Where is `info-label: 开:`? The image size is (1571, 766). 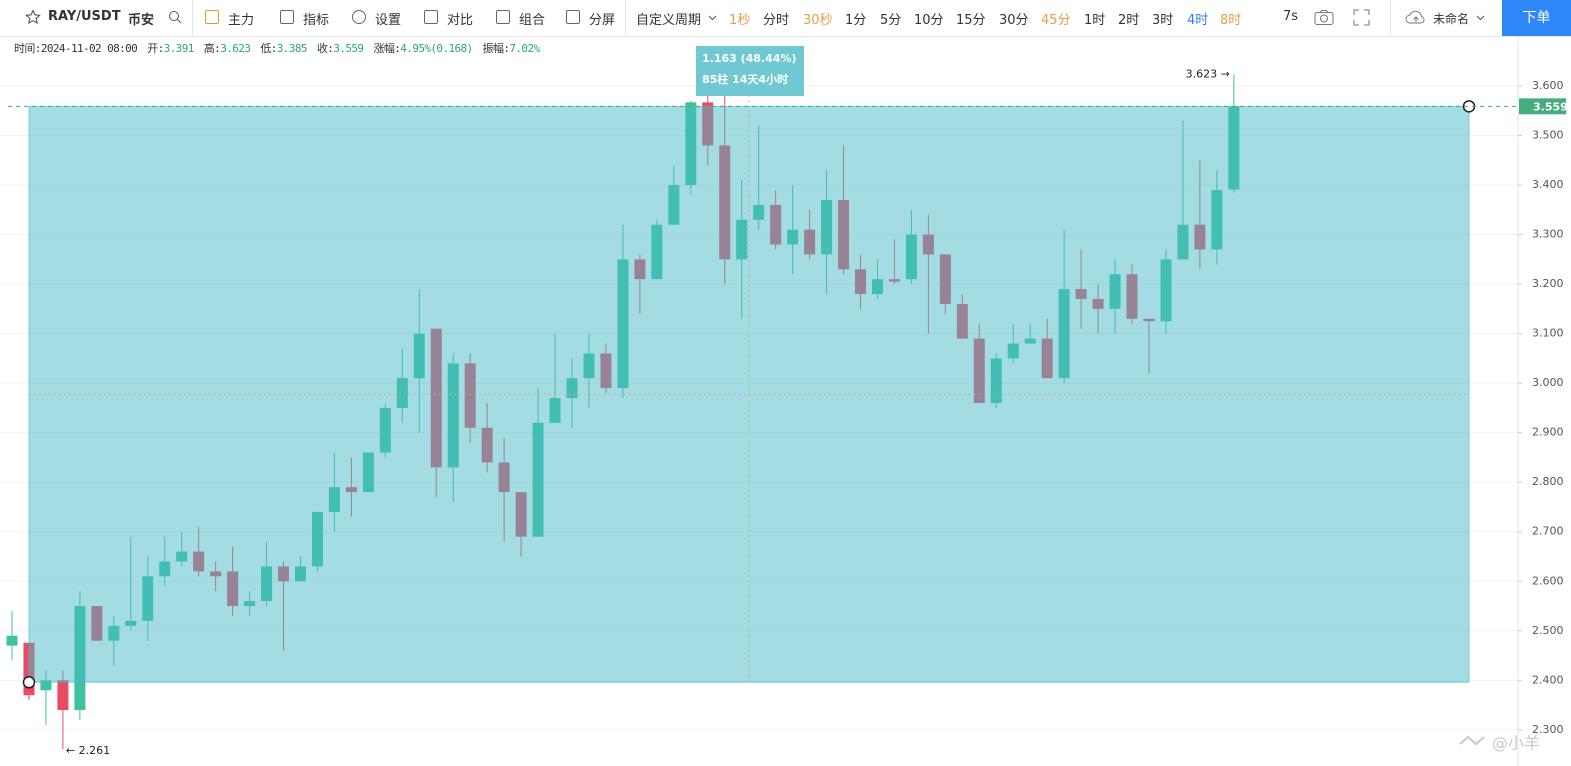 info-label: 开: is located at coordinates (155, 48).